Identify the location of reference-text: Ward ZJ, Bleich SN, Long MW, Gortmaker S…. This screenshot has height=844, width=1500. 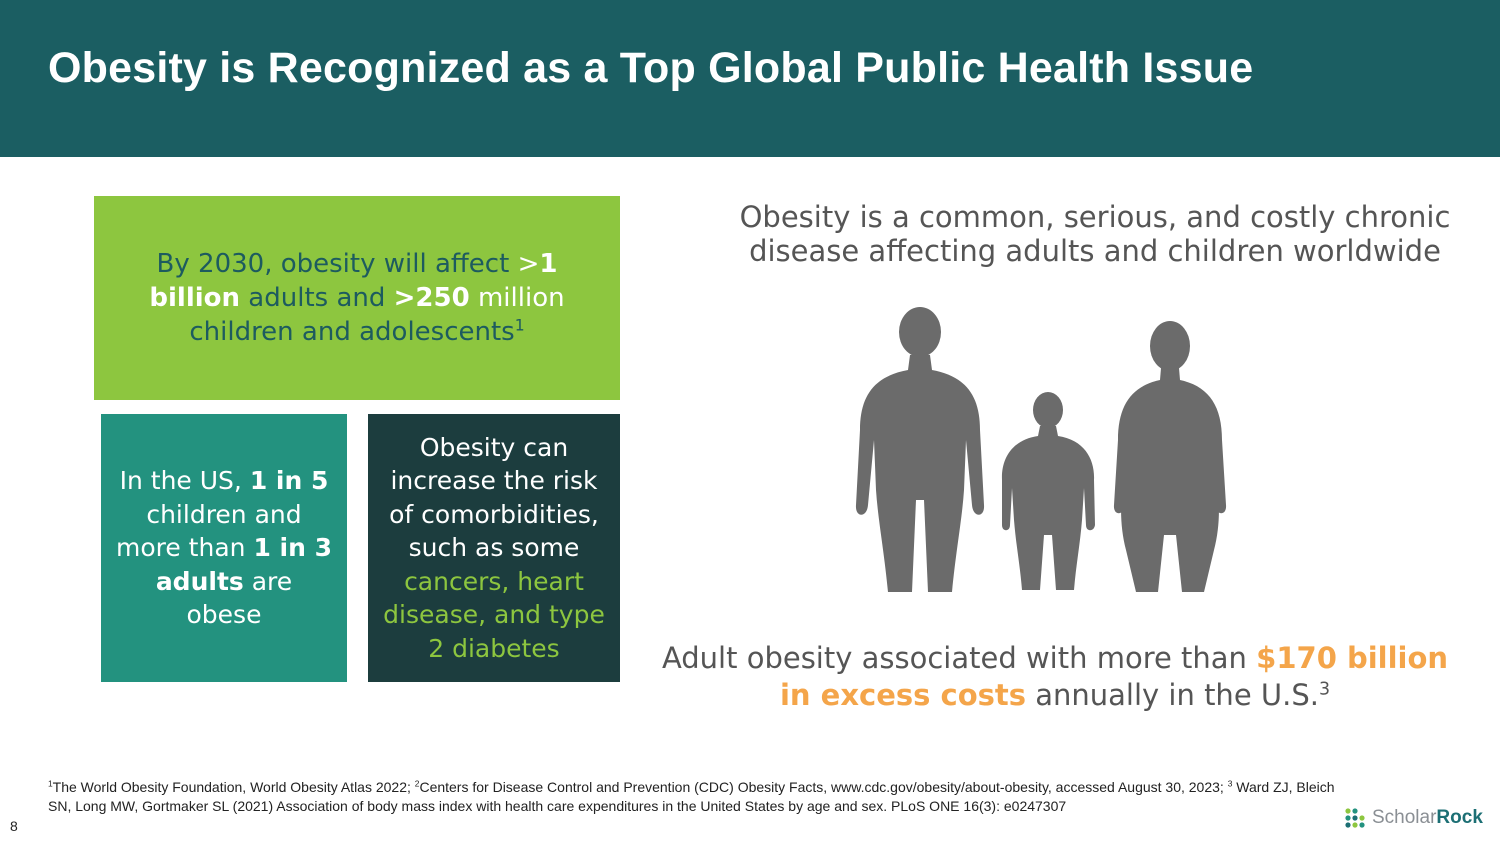
(691, 796).